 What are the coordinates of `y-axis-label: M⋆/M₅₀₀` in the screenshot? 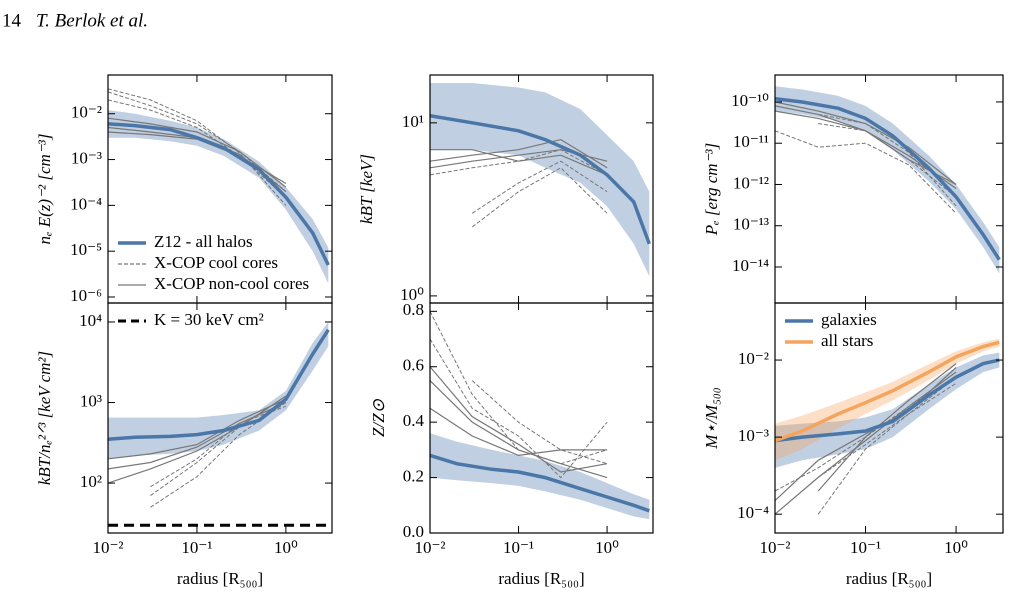 It's located at (711, 418).